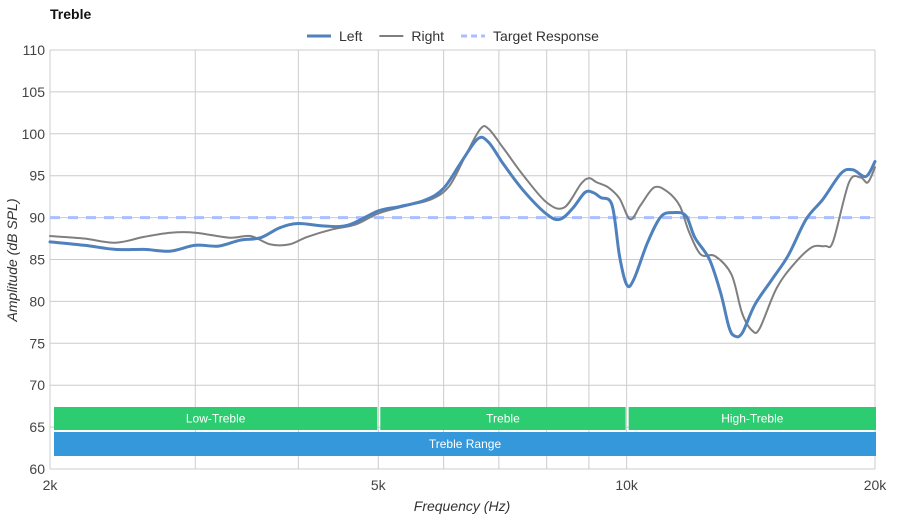  Describe the element at coordinates (37, 385) in the screenshot. I see `y-tick-label: 70` at that location.